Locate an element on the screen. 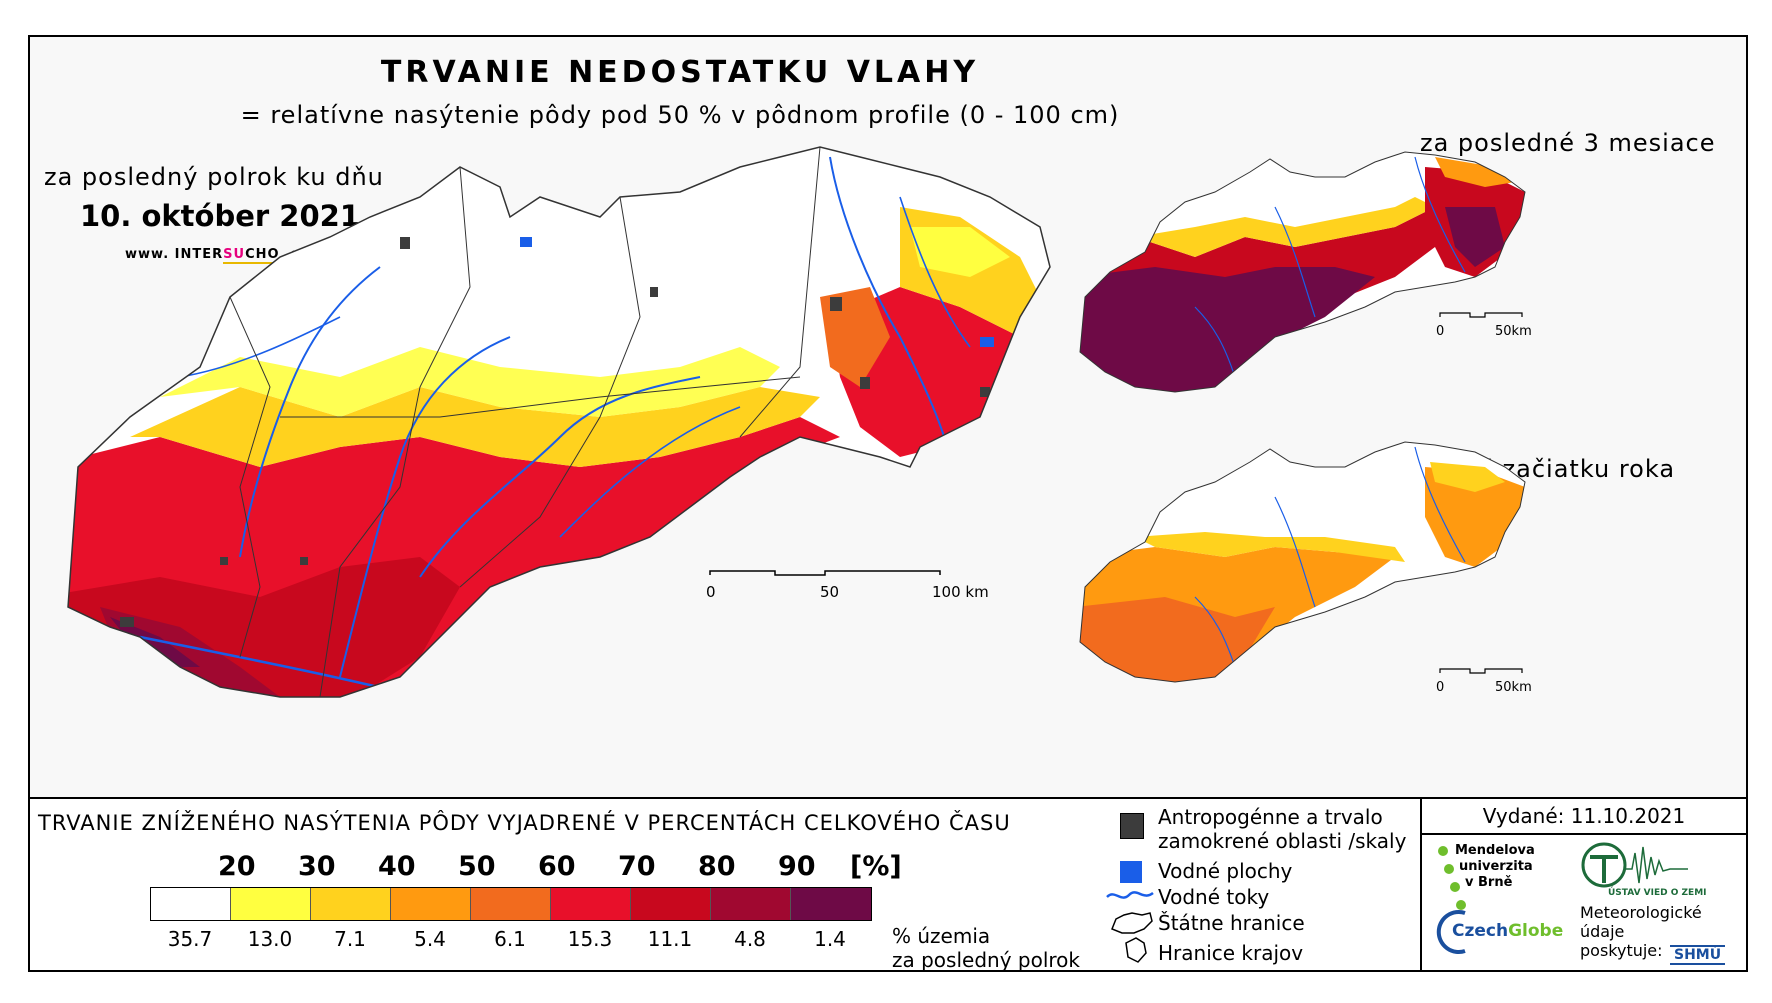 Image resolution: width=1772 pixels, height=1003 pixels. inset-year-map is located at coordinates (1302, 562).